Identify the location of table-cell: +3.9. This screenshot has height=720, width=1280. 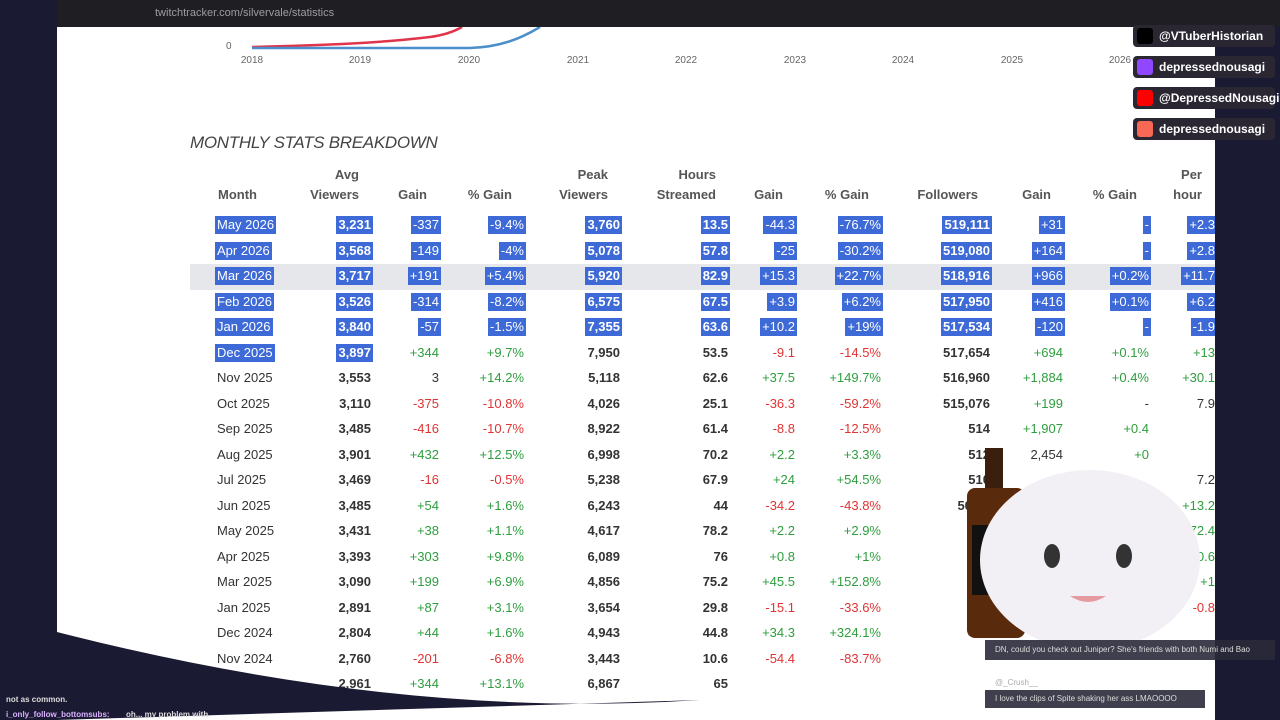
(782, 301).